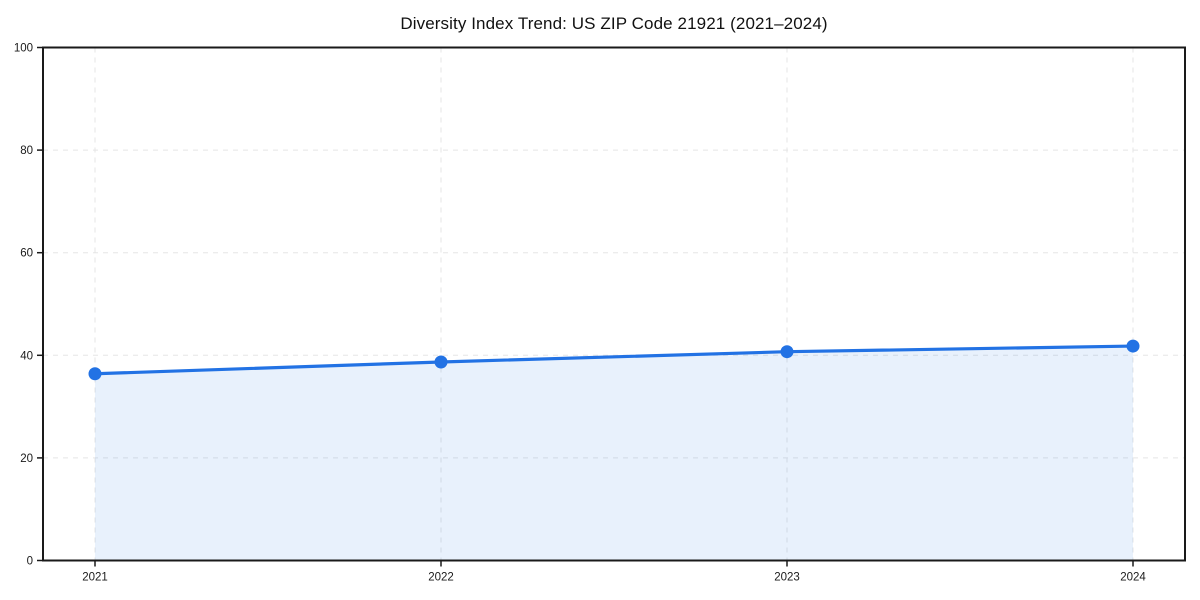  I want to click on trend-line, so click(614, 360).